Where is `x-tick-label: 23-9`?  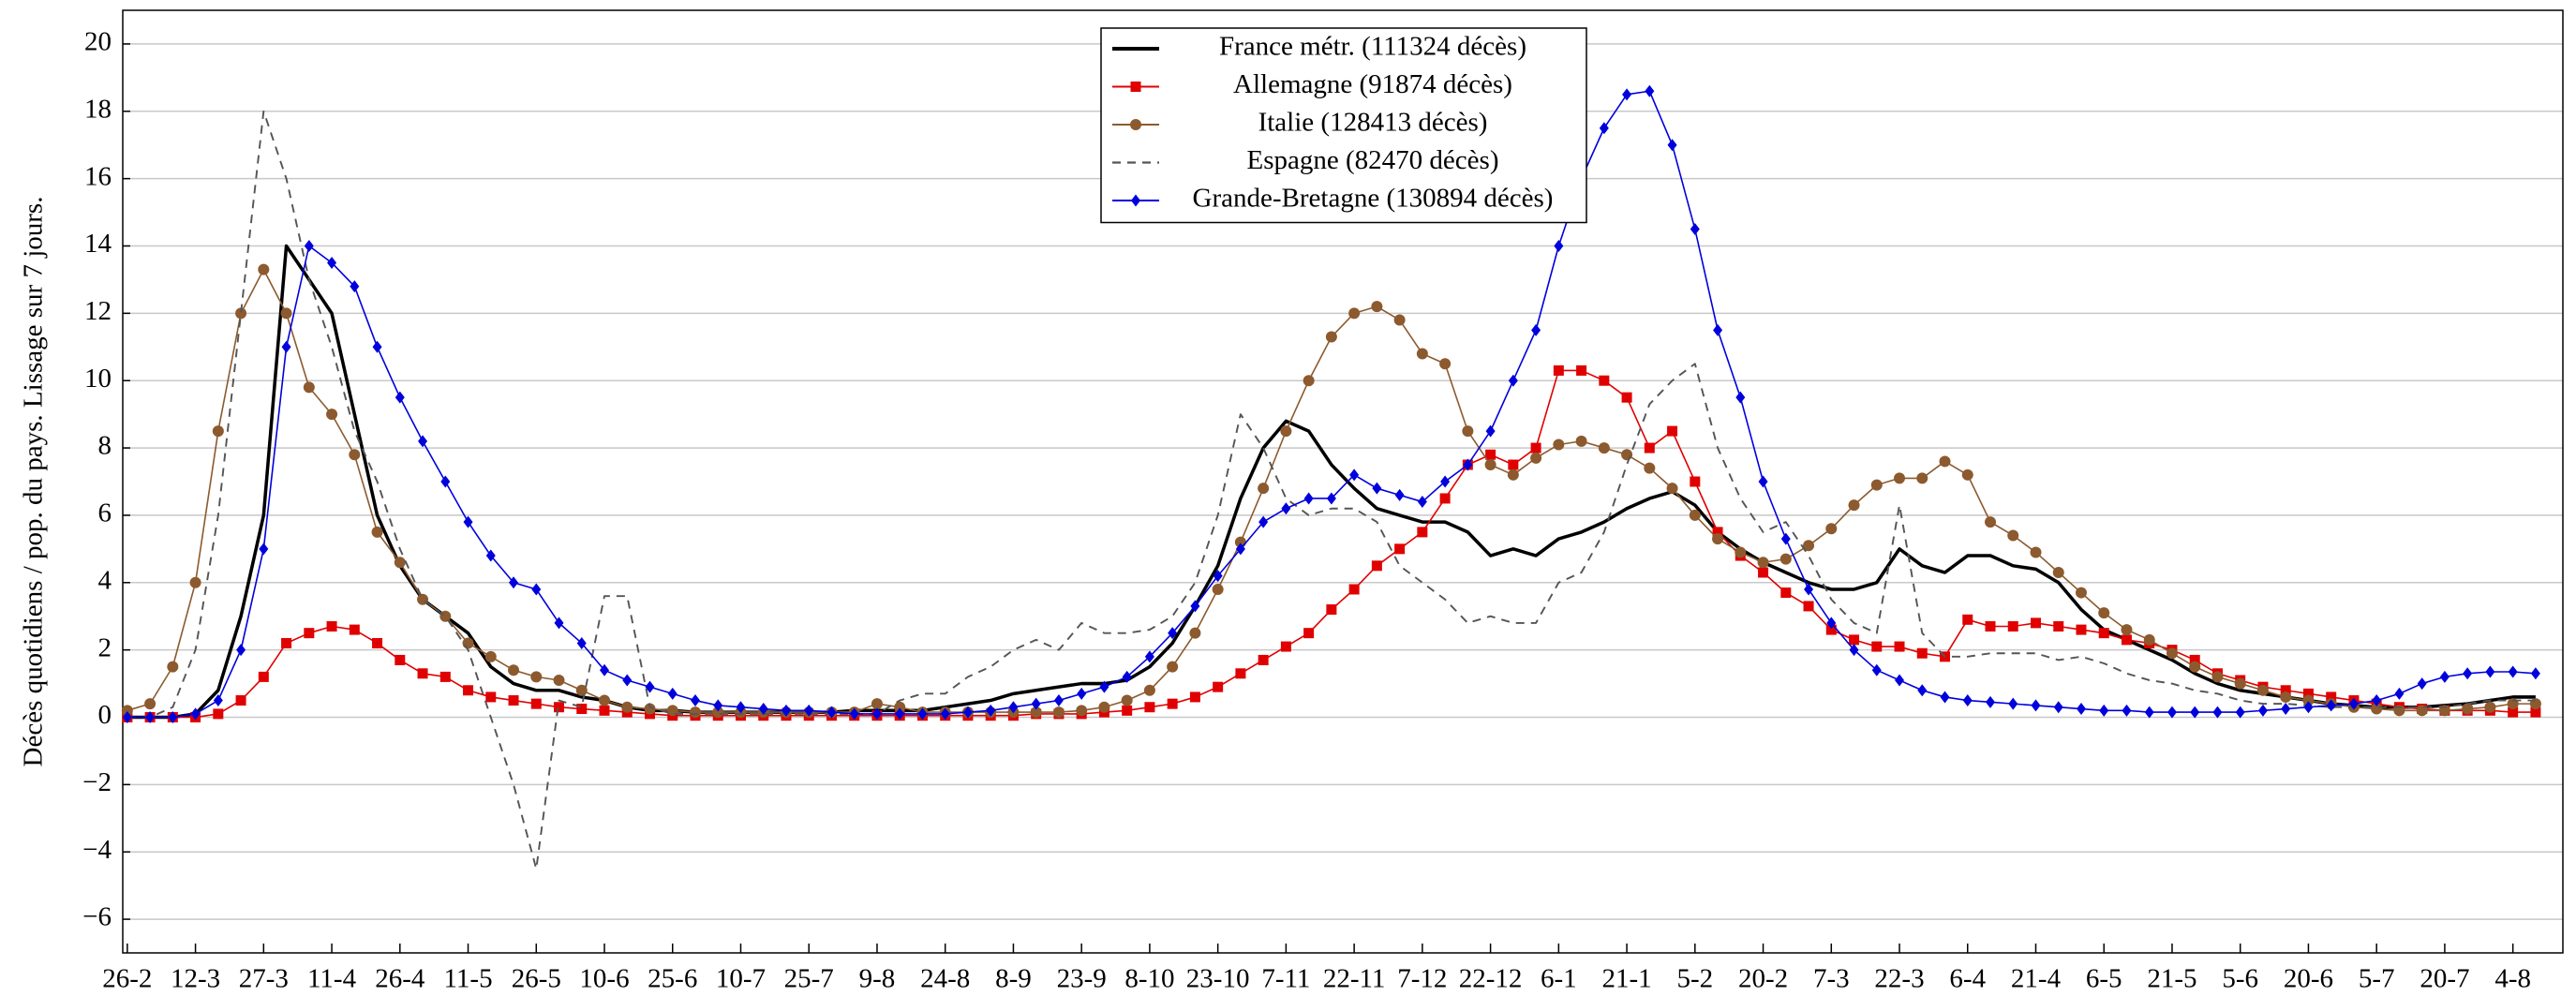 x-tick-label: 23-9 is located at coordinates (1082, 979).